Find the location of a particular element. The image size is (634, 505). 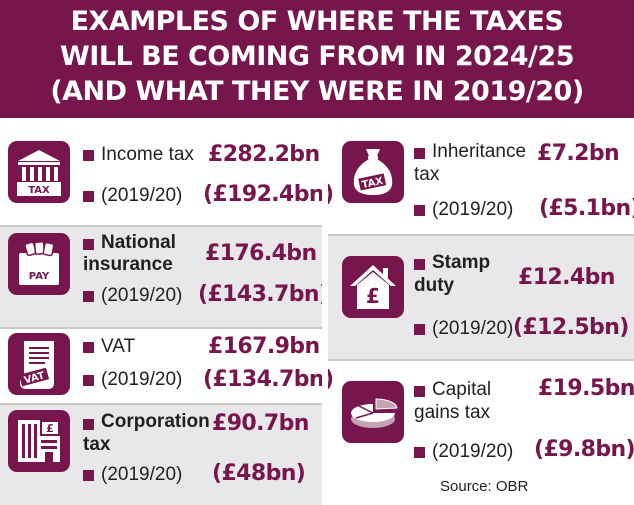

item-value-2024: £12.4bn is located at coordinates (566, 277).